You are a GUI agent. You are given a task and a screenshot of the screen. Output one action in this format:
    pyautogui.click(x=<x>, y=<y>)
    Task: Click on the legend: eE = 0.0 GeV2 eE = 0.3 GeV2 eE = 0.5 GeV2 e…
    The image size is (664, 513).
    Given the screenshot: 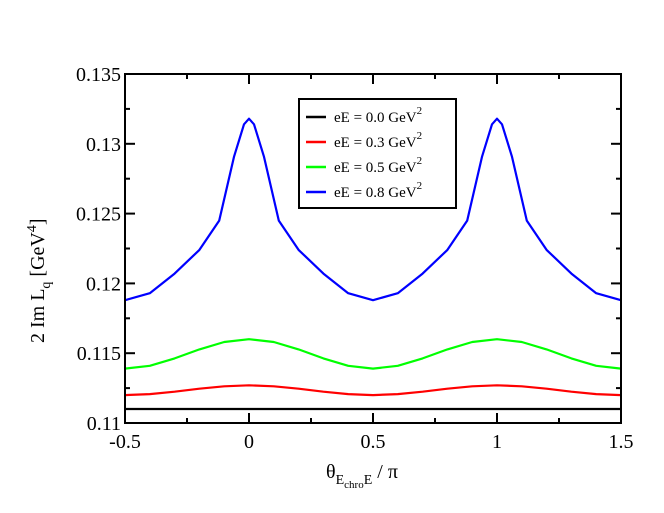 What is the action you would take?
    pyautogui.click(x=377, y=153)
    